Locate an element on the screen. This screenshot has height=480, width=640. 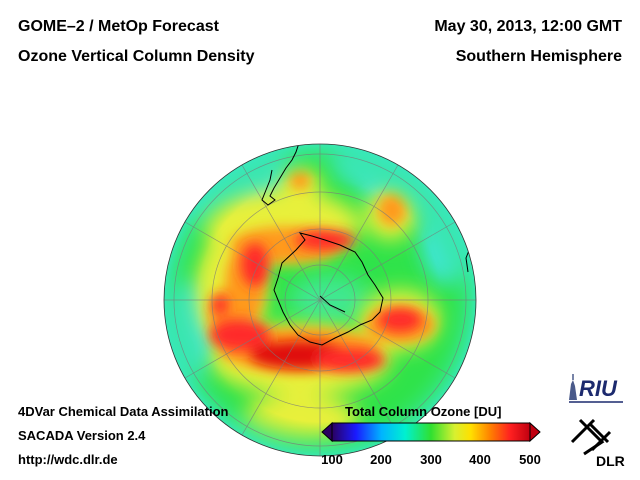
riu-logo-text: RIU is located at coordinates (598, 388).